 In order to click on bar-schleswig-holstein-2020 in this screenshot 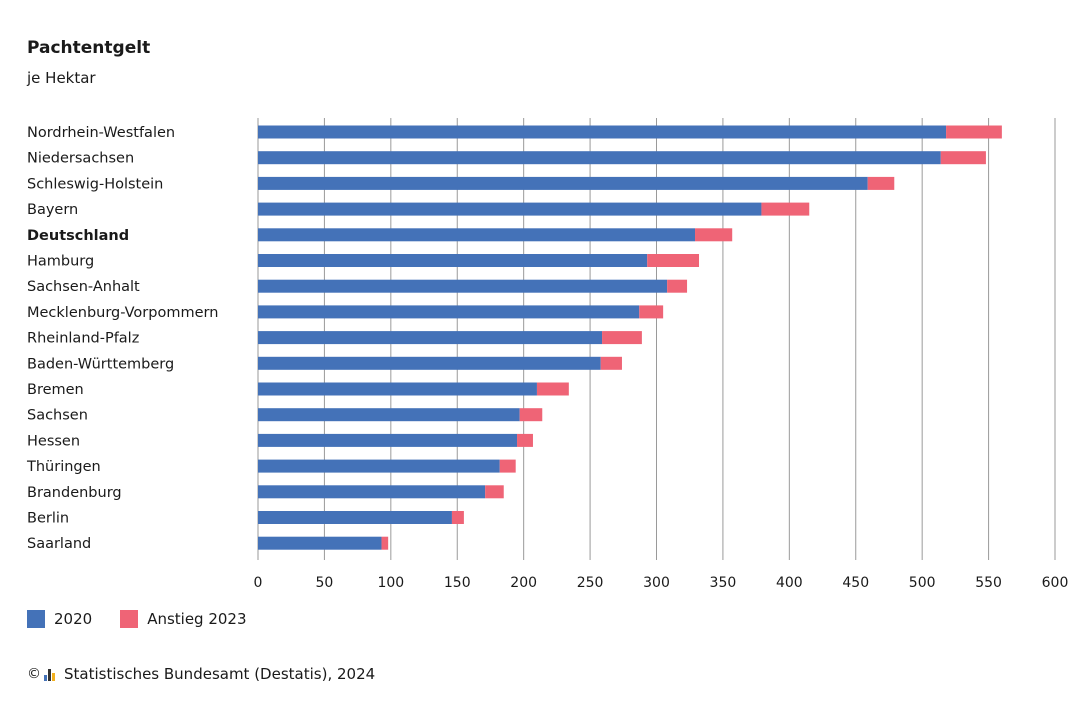, I will do `click(563, 183)`.